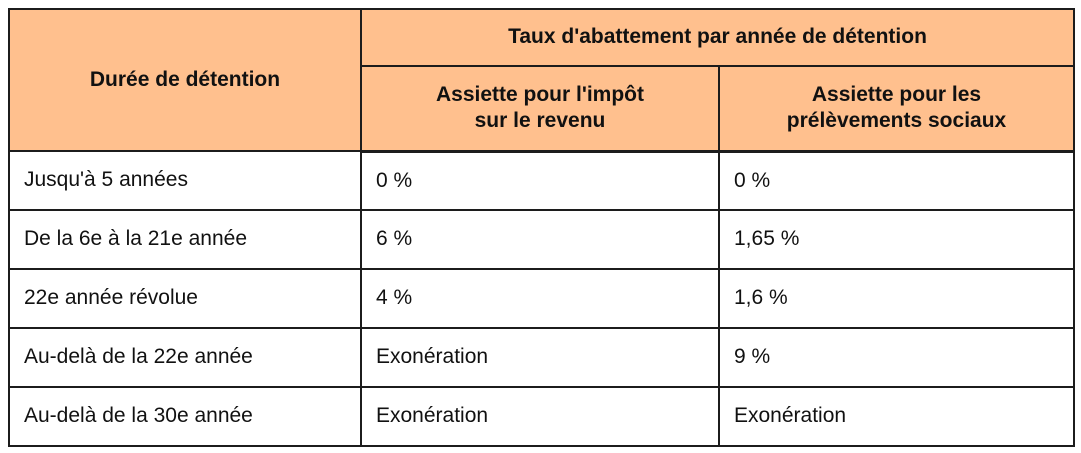 Image resolution: width=1081 pixels, height=453 pixels. Describe the element at coordinates (185, 239) in the screenshot. I see `cell-duration: De la 6e à la 21e année` at that location.